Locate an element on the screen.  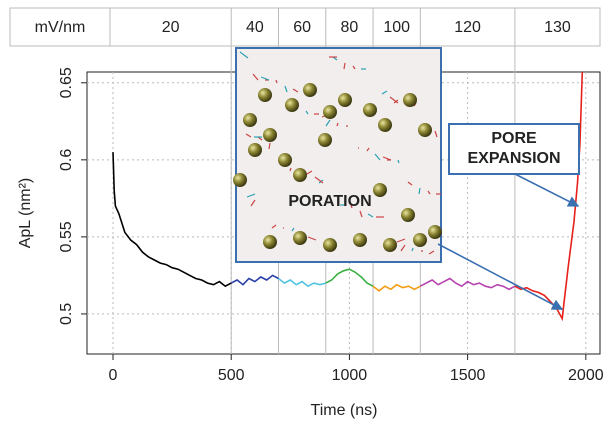
y-tick-label: 0.6 is located at coordinates (66, 160).